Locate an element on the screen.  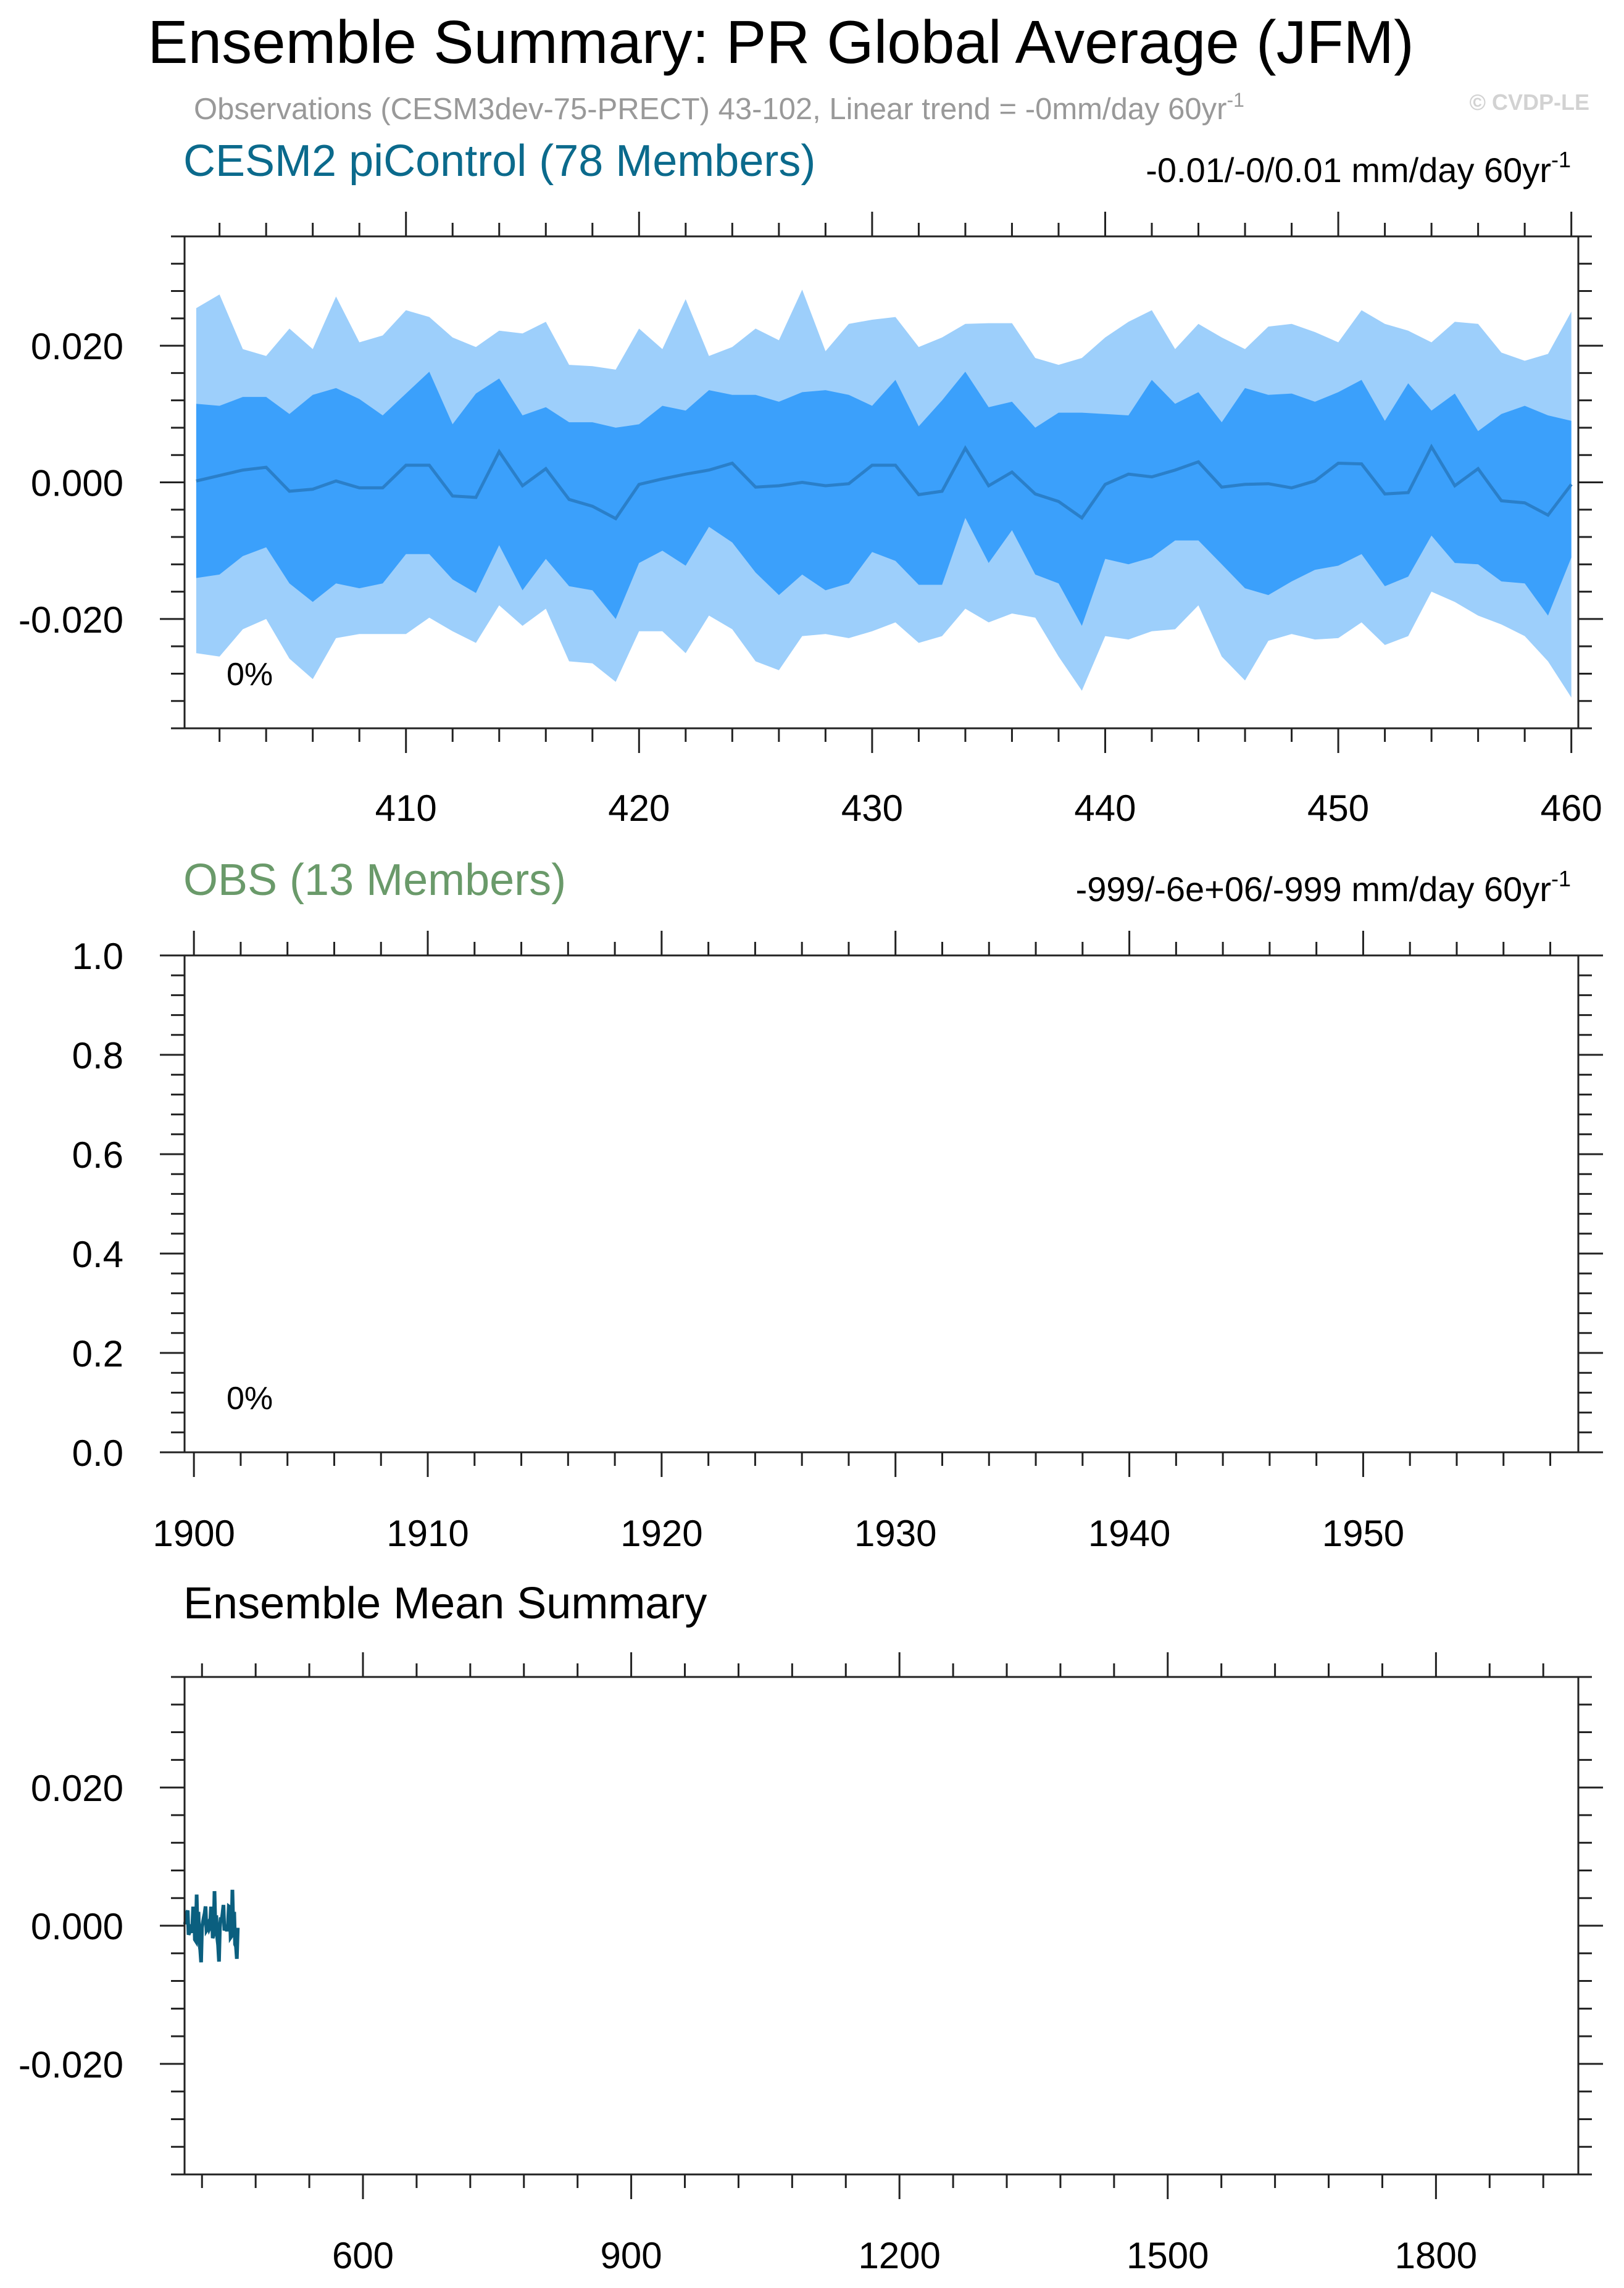
trend-label: -999/-6e+06/-999 mm/day 60yr-1 is located at coordinates (1323, 887).